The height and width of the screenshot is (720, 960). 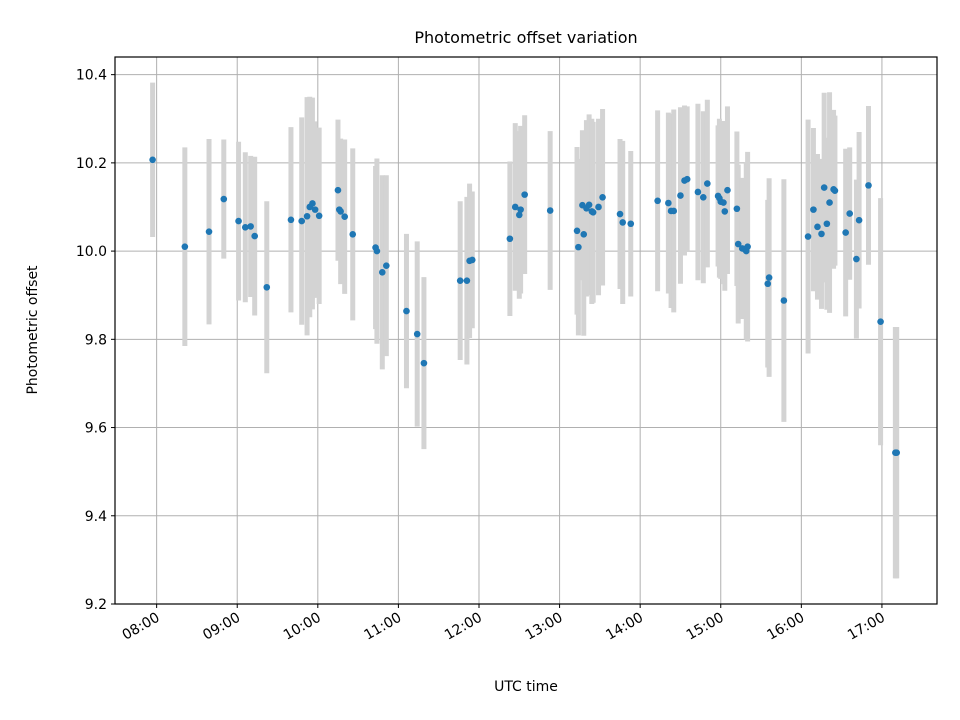 What do you see at coordinates (785, 627) in the screenshot?
I see `x-tick-label: 16:00` at bounding box center [785, 627].